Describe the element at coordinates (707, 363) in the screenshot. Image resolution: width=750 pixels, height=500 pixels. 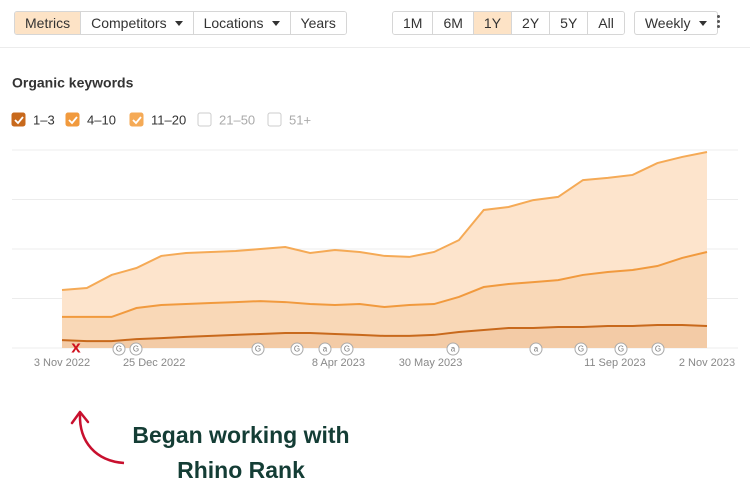
I see `x-tick-label: 2 Nov 2023` at that location.